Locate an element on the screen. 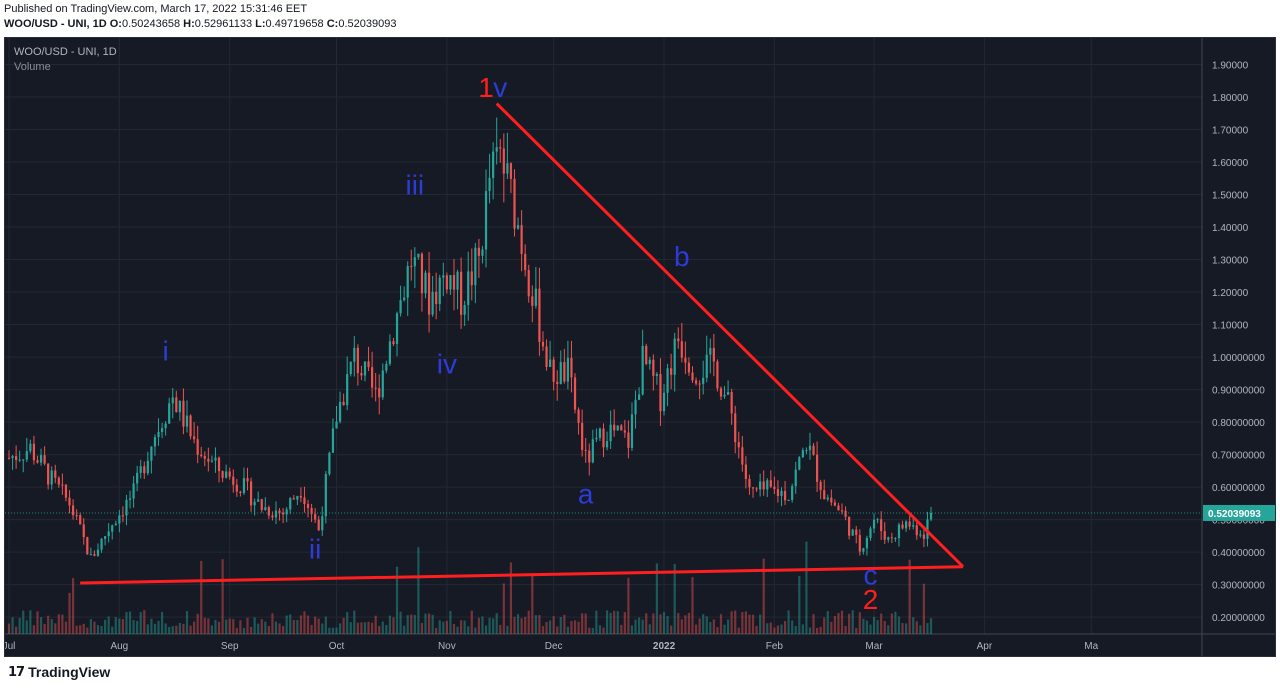 Image resolution: width=1280 pixels, height=689 pixels. wave-label: i is located at coordinates (166, 350).